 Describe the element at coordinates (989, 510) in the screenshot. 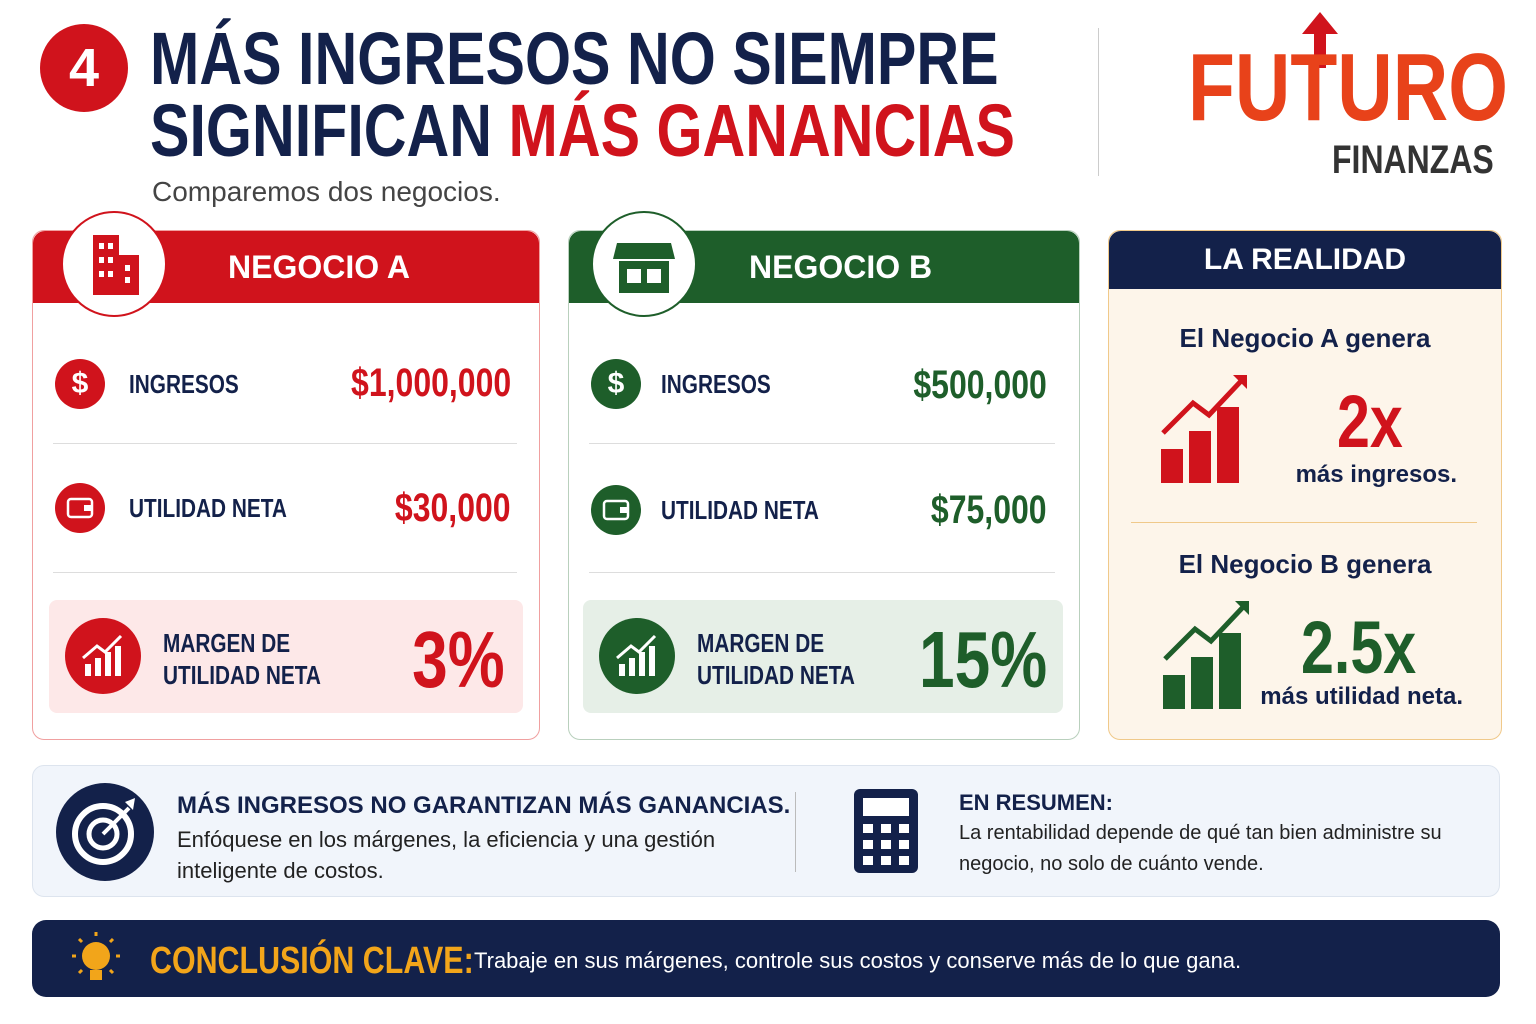

I see `row-value: $75,000` at that location.